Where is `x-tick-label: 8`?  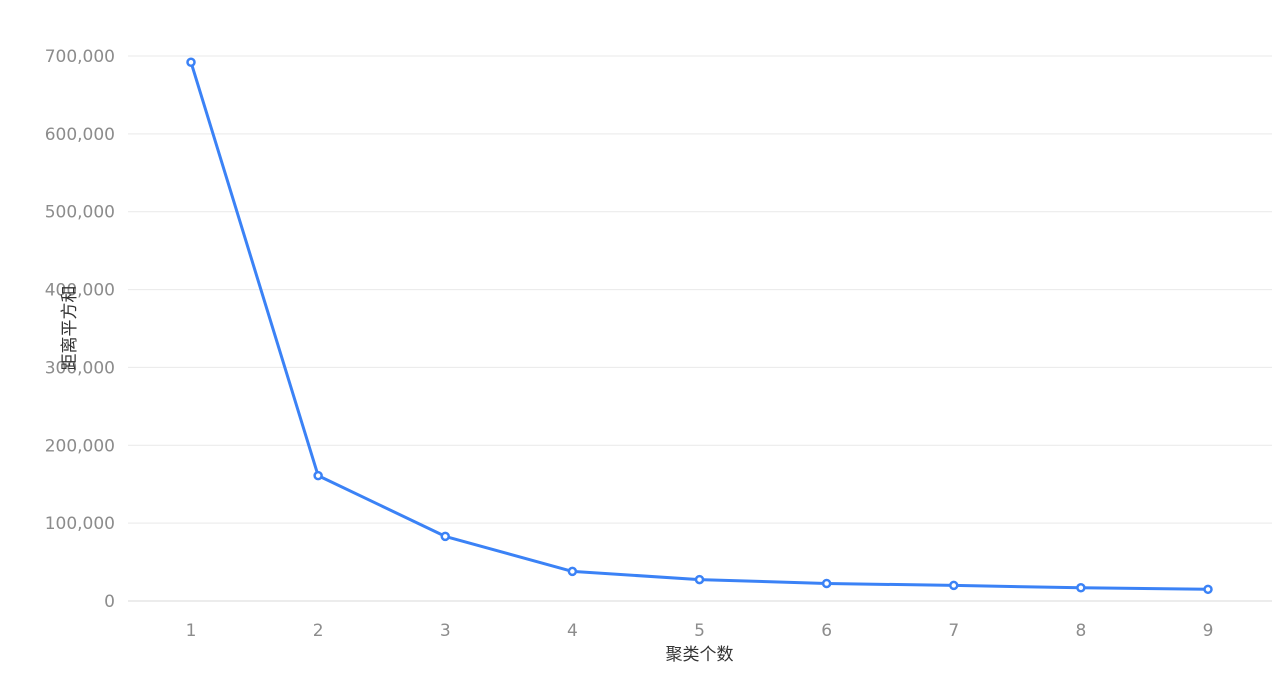
x-tick-label: 8 is located at coordinates (1080, 631).